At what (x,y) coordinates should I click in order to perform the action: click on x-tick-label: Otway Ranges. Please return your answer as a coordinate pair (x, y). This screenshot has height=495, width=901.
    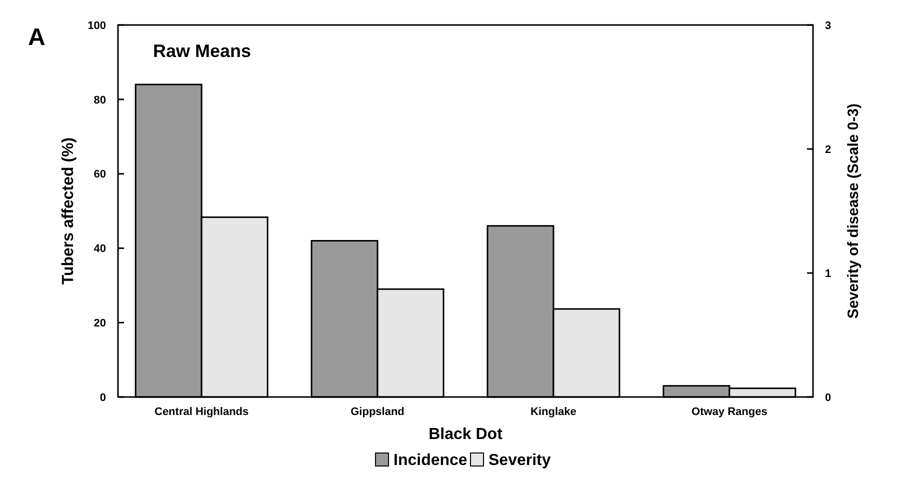
    Looking at the image, I should click on (730, 412).